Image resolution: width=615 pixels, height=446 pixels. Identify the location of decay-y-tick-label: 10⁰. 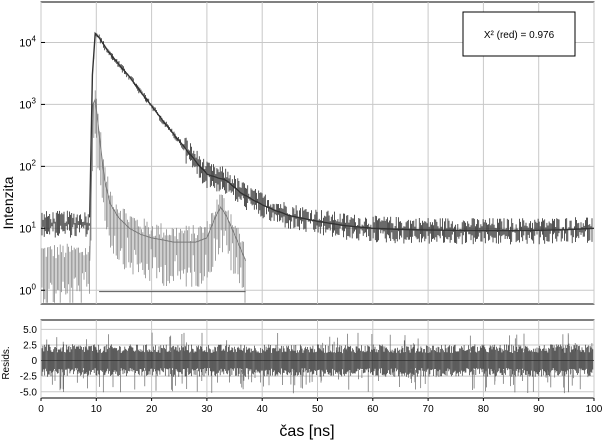
(27, 289).